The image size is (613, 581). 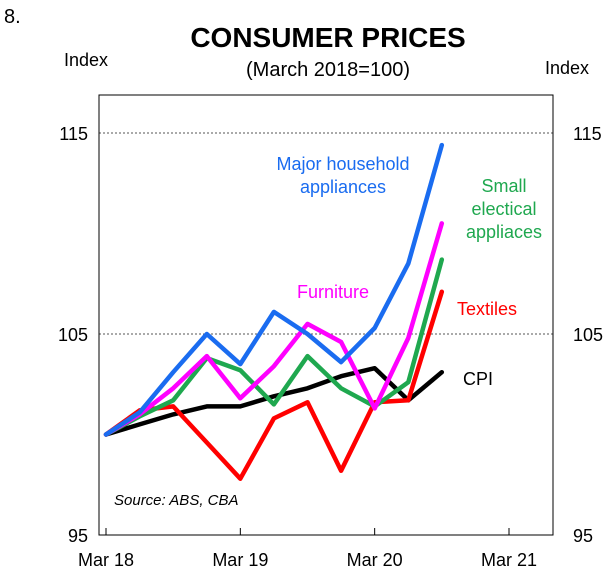 I want to click on series-label-line: appliances, so click(x=343, y=187).